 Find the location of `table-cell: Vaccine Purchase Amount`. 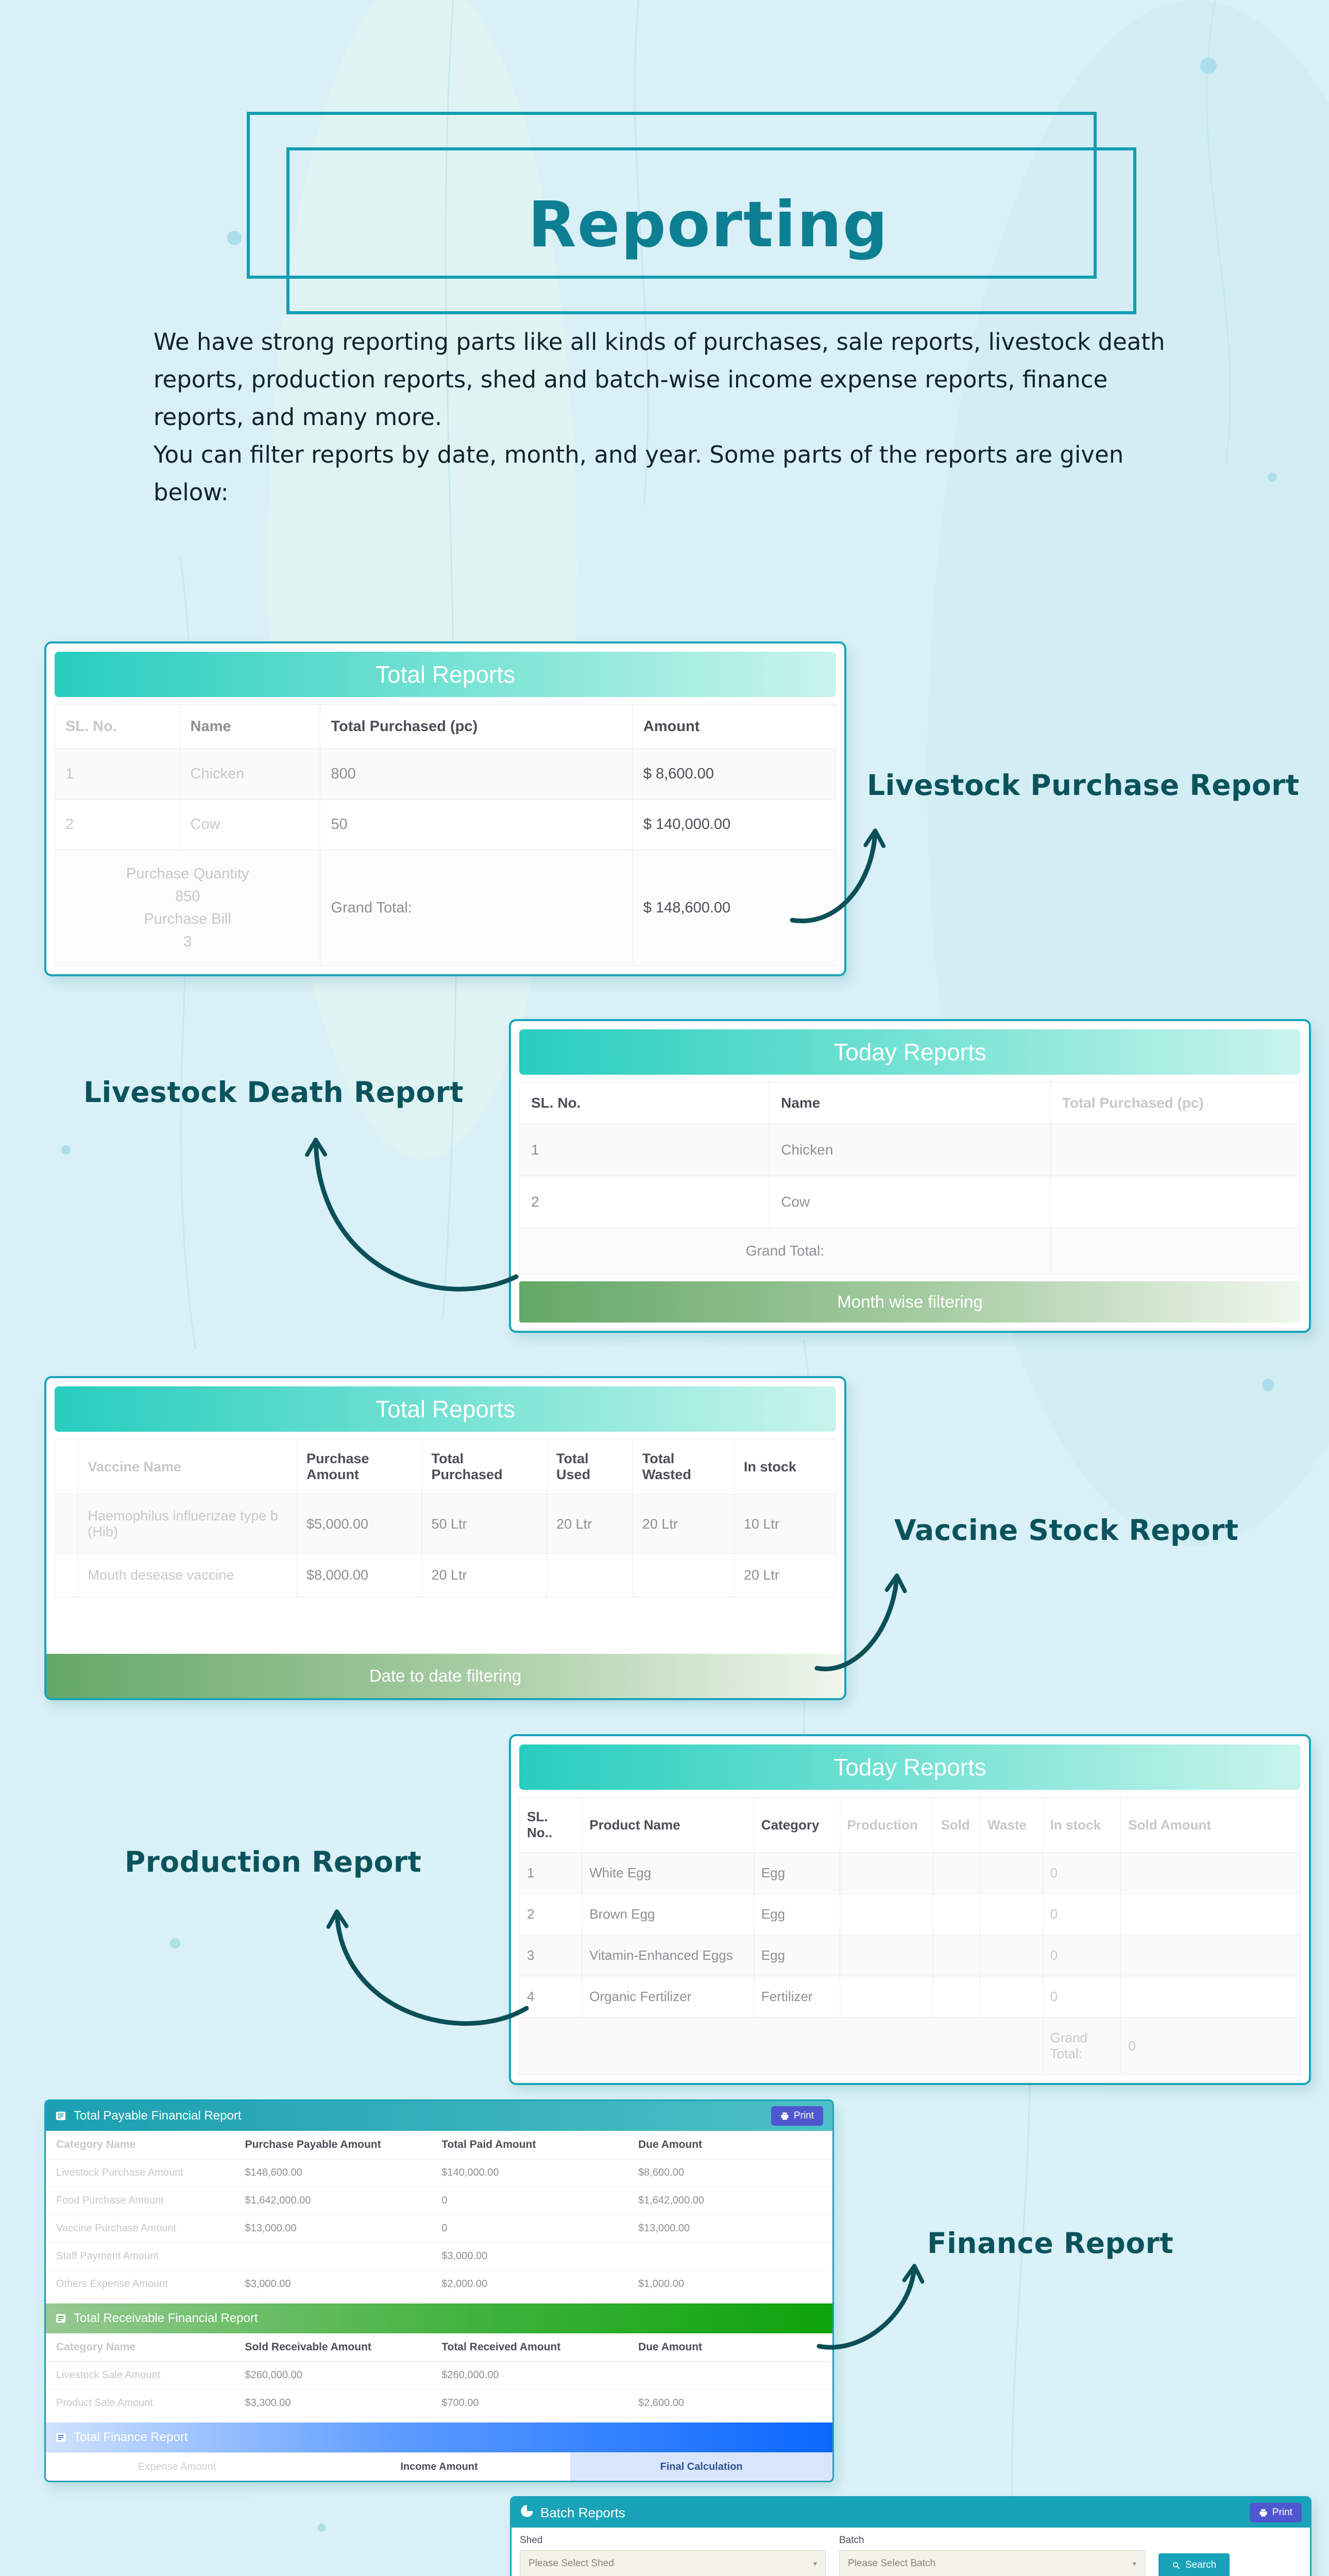

table-cell: Vaccine Purchase Amount is located at coordinates (140, 2228).